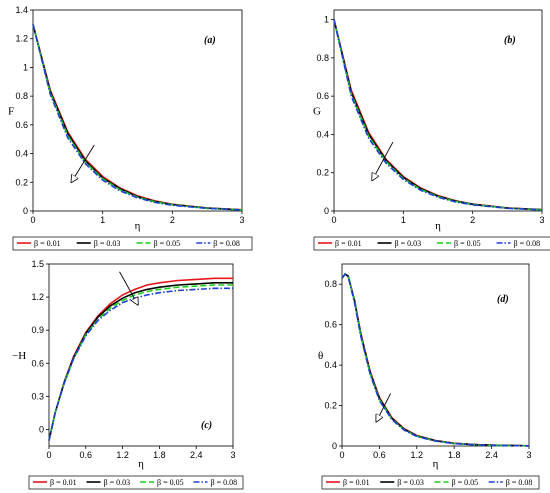  Describe the element at coordinates (317, 112) in the screenshot. I see `y-axis-label: G` at that location.